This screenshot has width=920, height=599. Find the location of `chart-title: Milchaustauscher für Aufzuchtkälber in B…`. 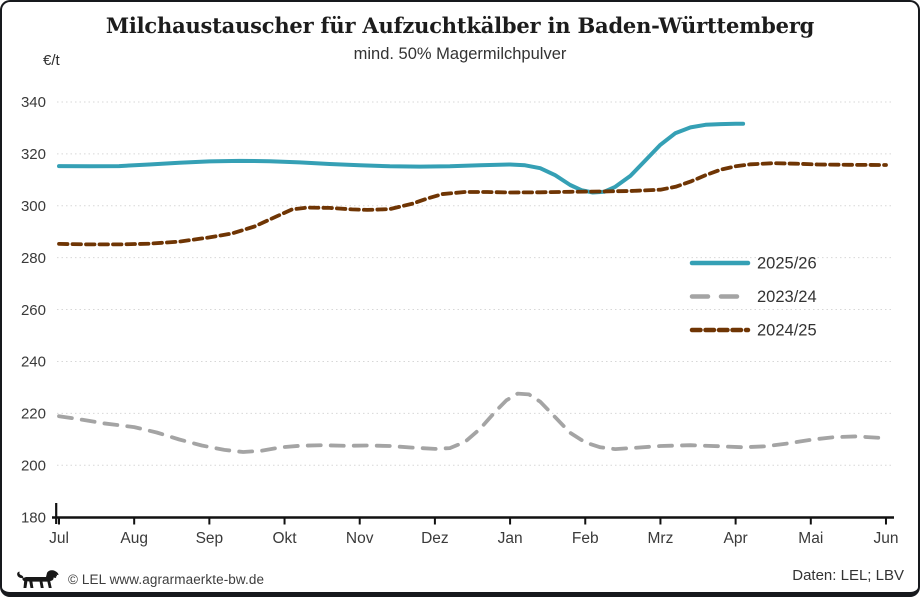

chart-title: Milchaustauscher für Aufzuchtkälber in B… is located at coordinates (460, 25).